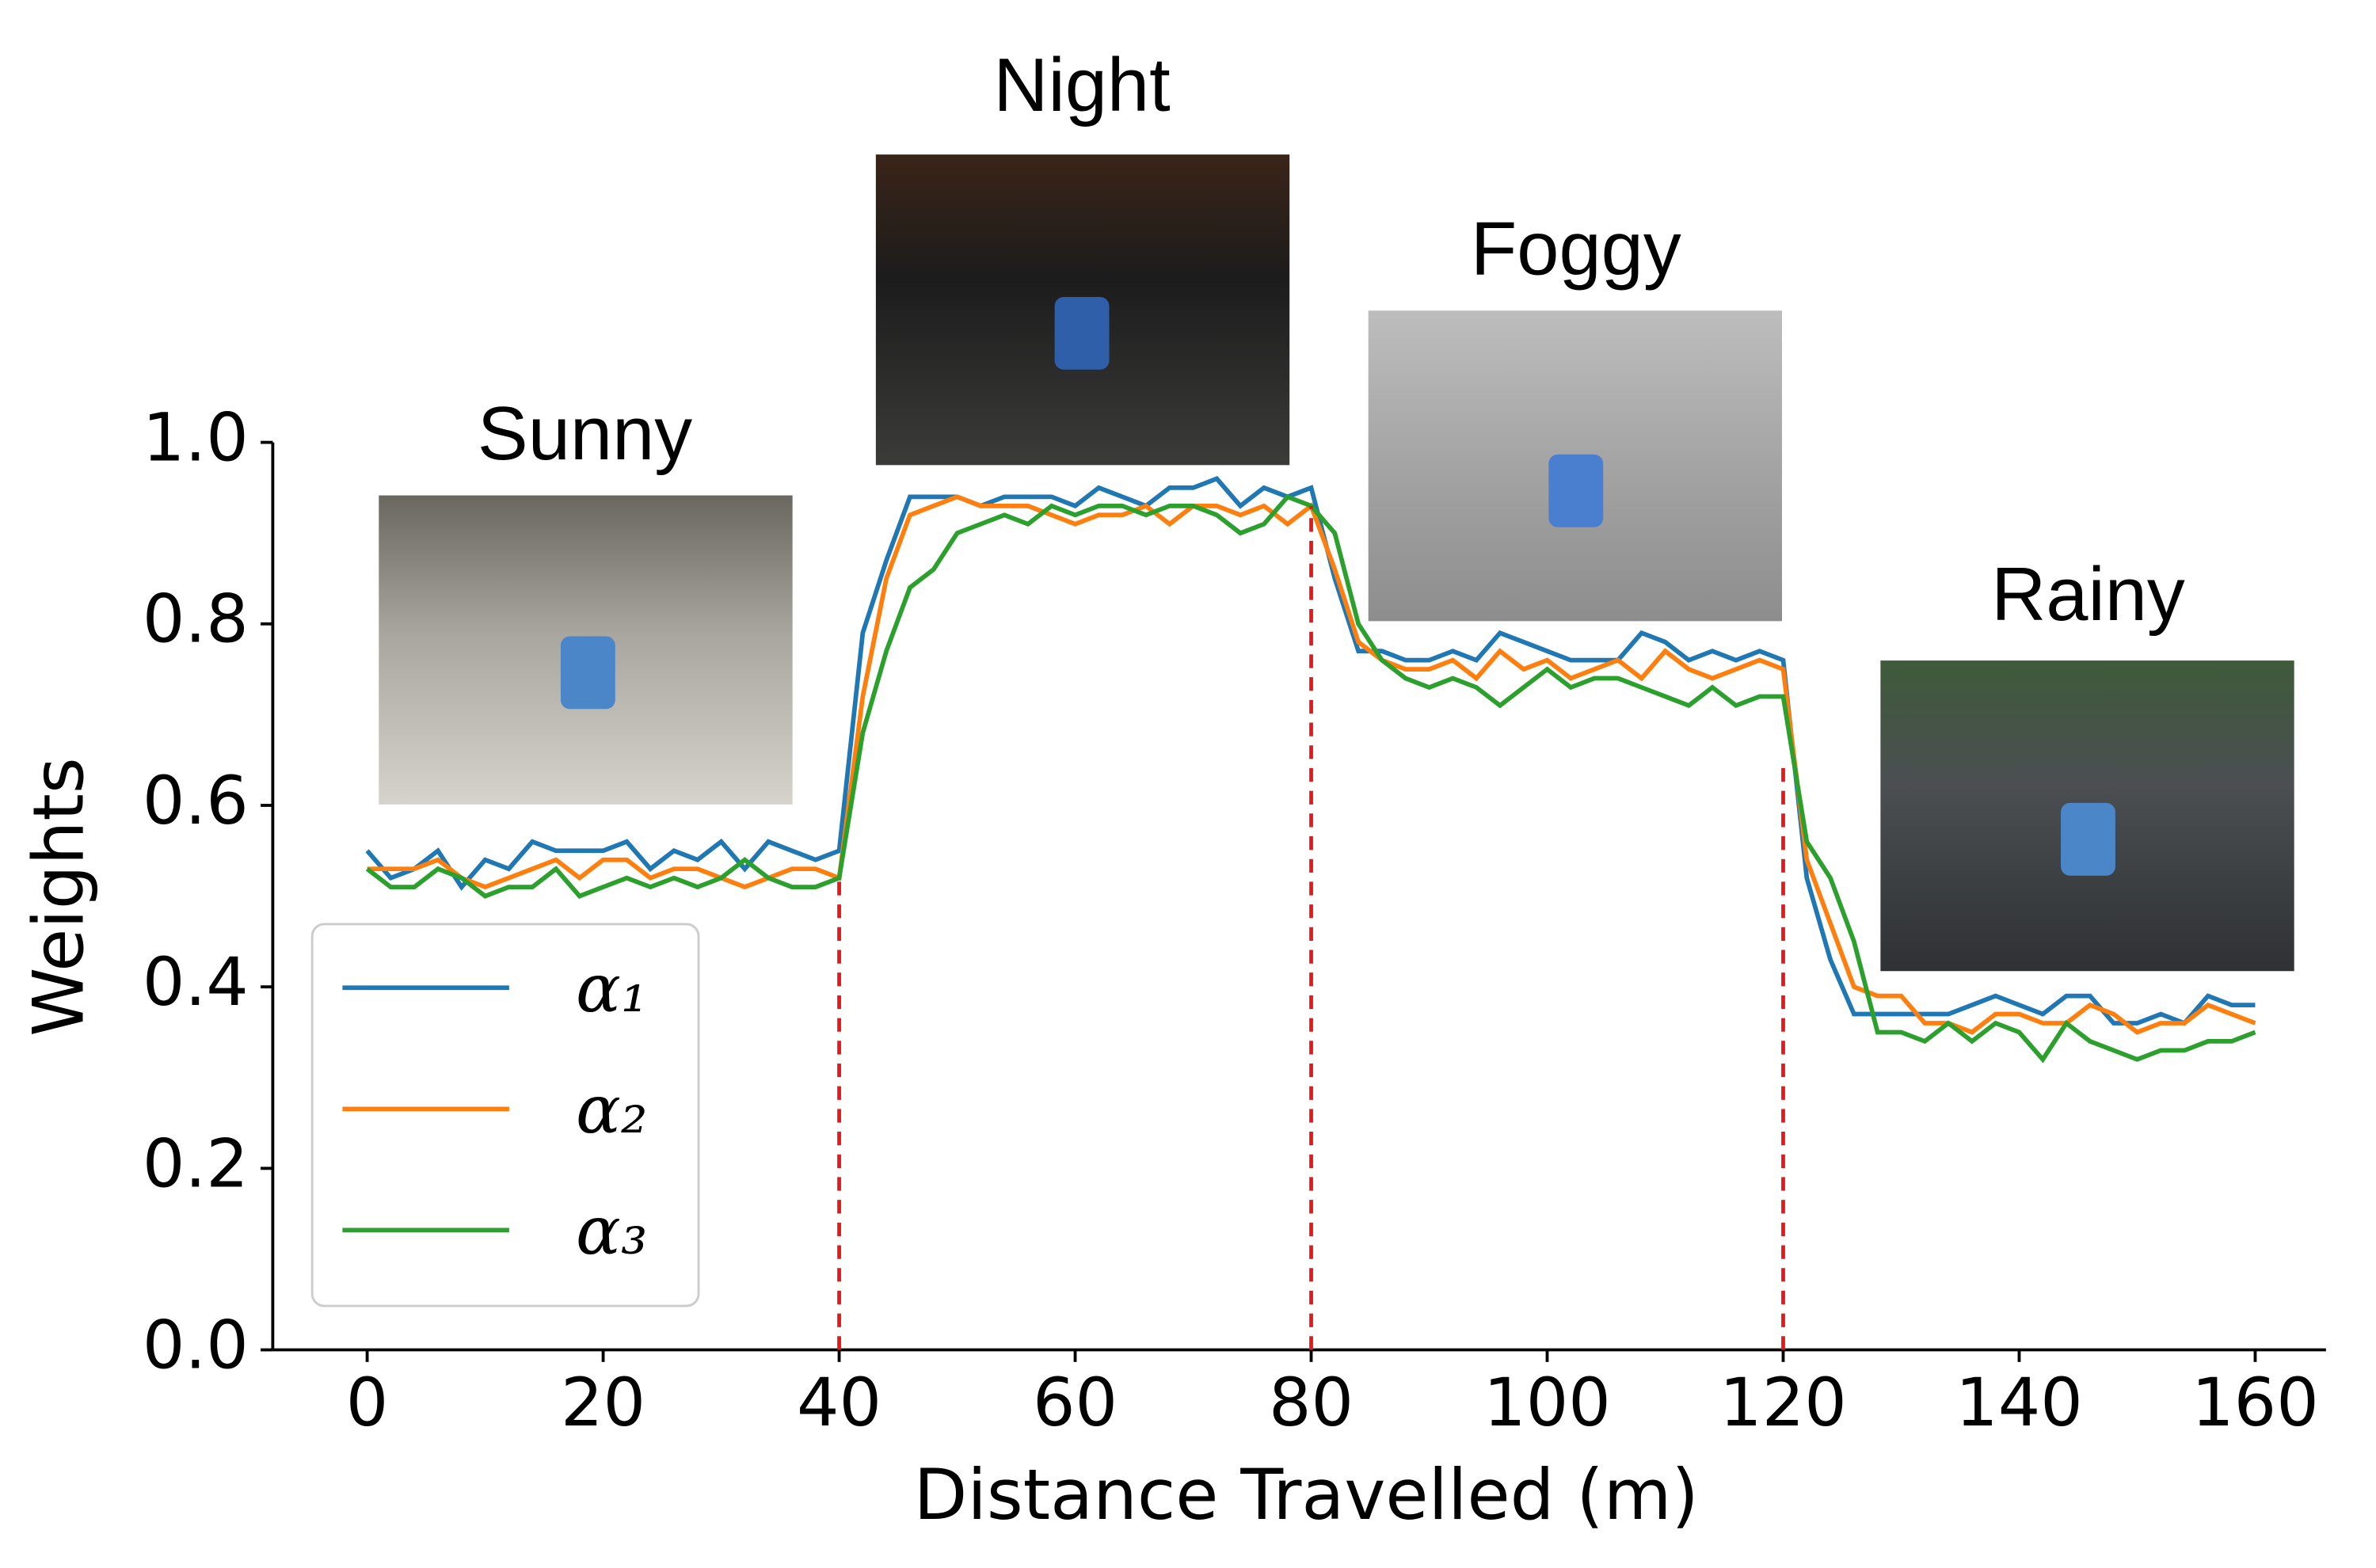  What do you see at coordinates (2019, 1402) in the screenshot?
I see `x-tick-label: 140` at bounding box center [2019, 1402].